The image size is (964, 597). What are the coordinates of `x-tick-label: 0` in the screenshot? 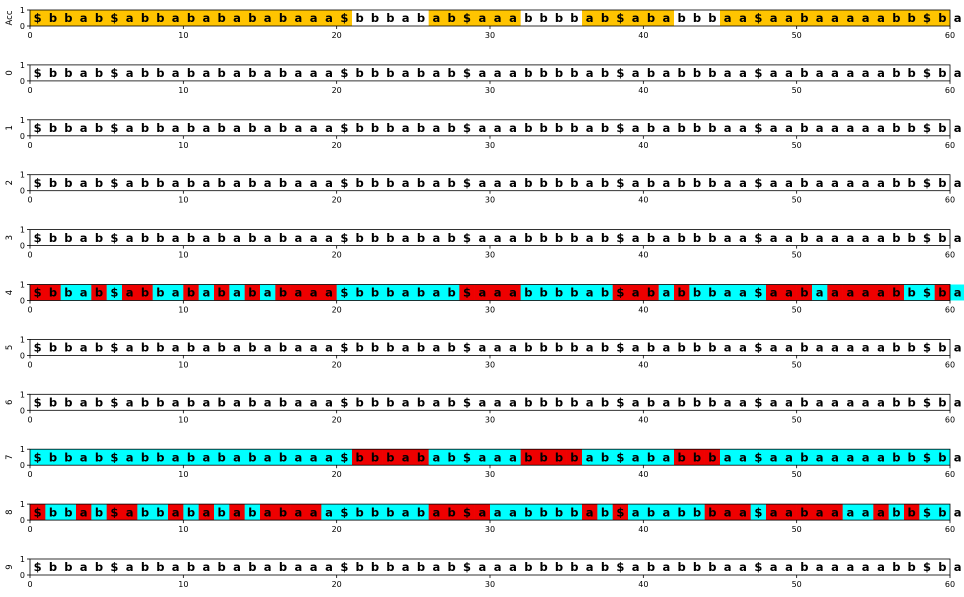 It's located at (29, 474).